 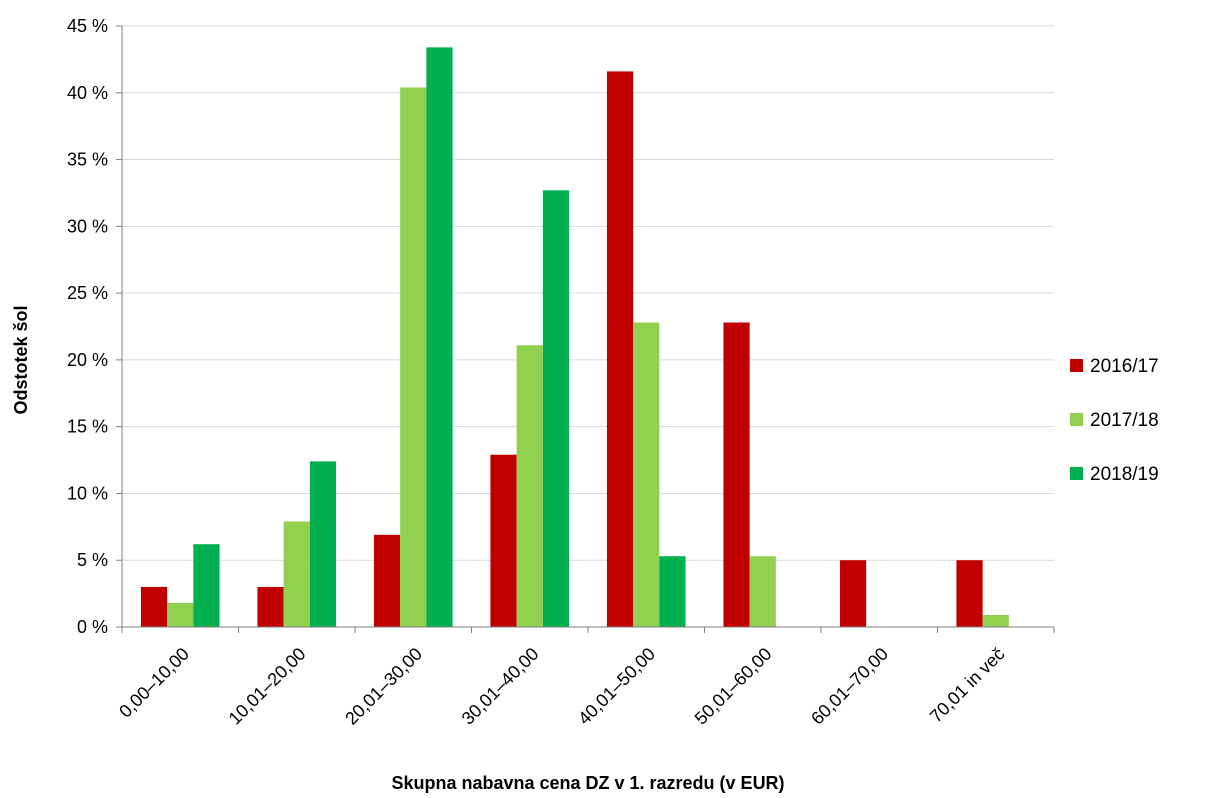 I want to click on y-tick-label: 45 %, so click(x=87, y=26).